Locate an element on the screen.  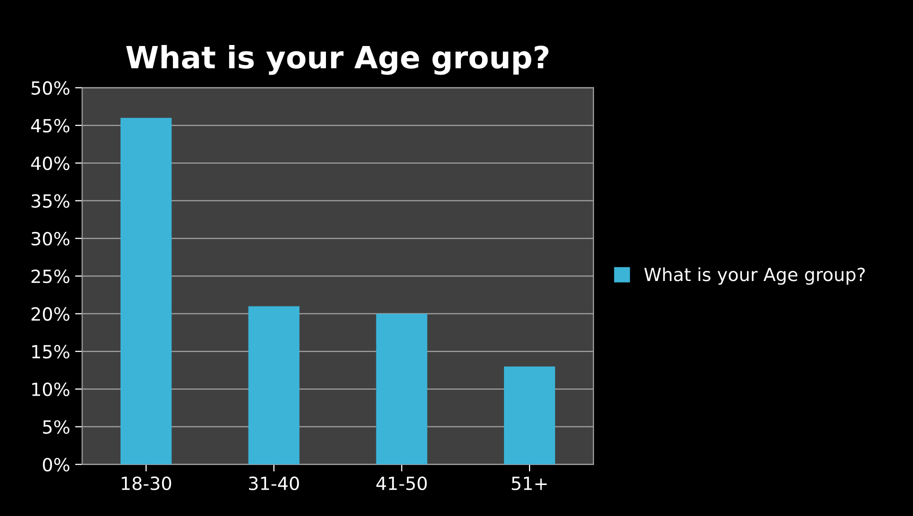
y-tick-label: 5% is located at coordinates (56, 427).